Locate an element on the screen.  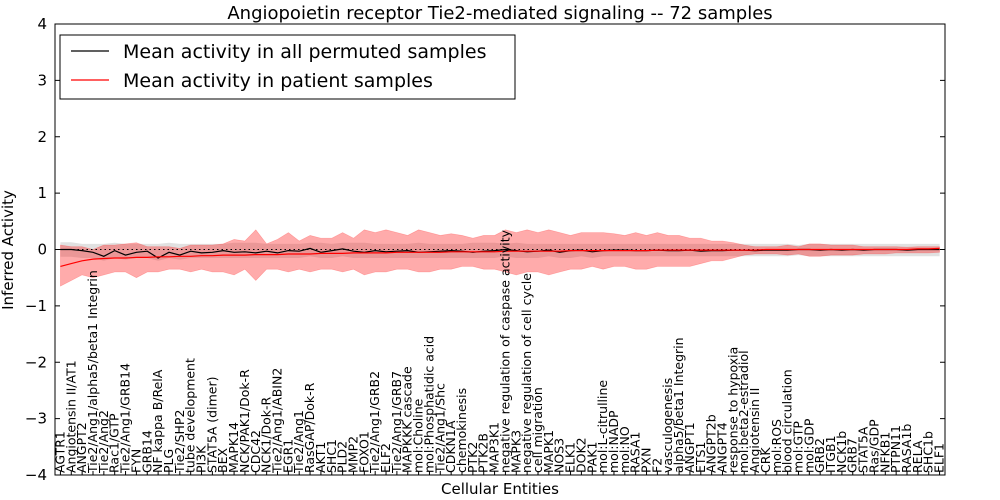
x-tick-label: Tie2/Ang1/Shc is located at coordinates (439, 428).